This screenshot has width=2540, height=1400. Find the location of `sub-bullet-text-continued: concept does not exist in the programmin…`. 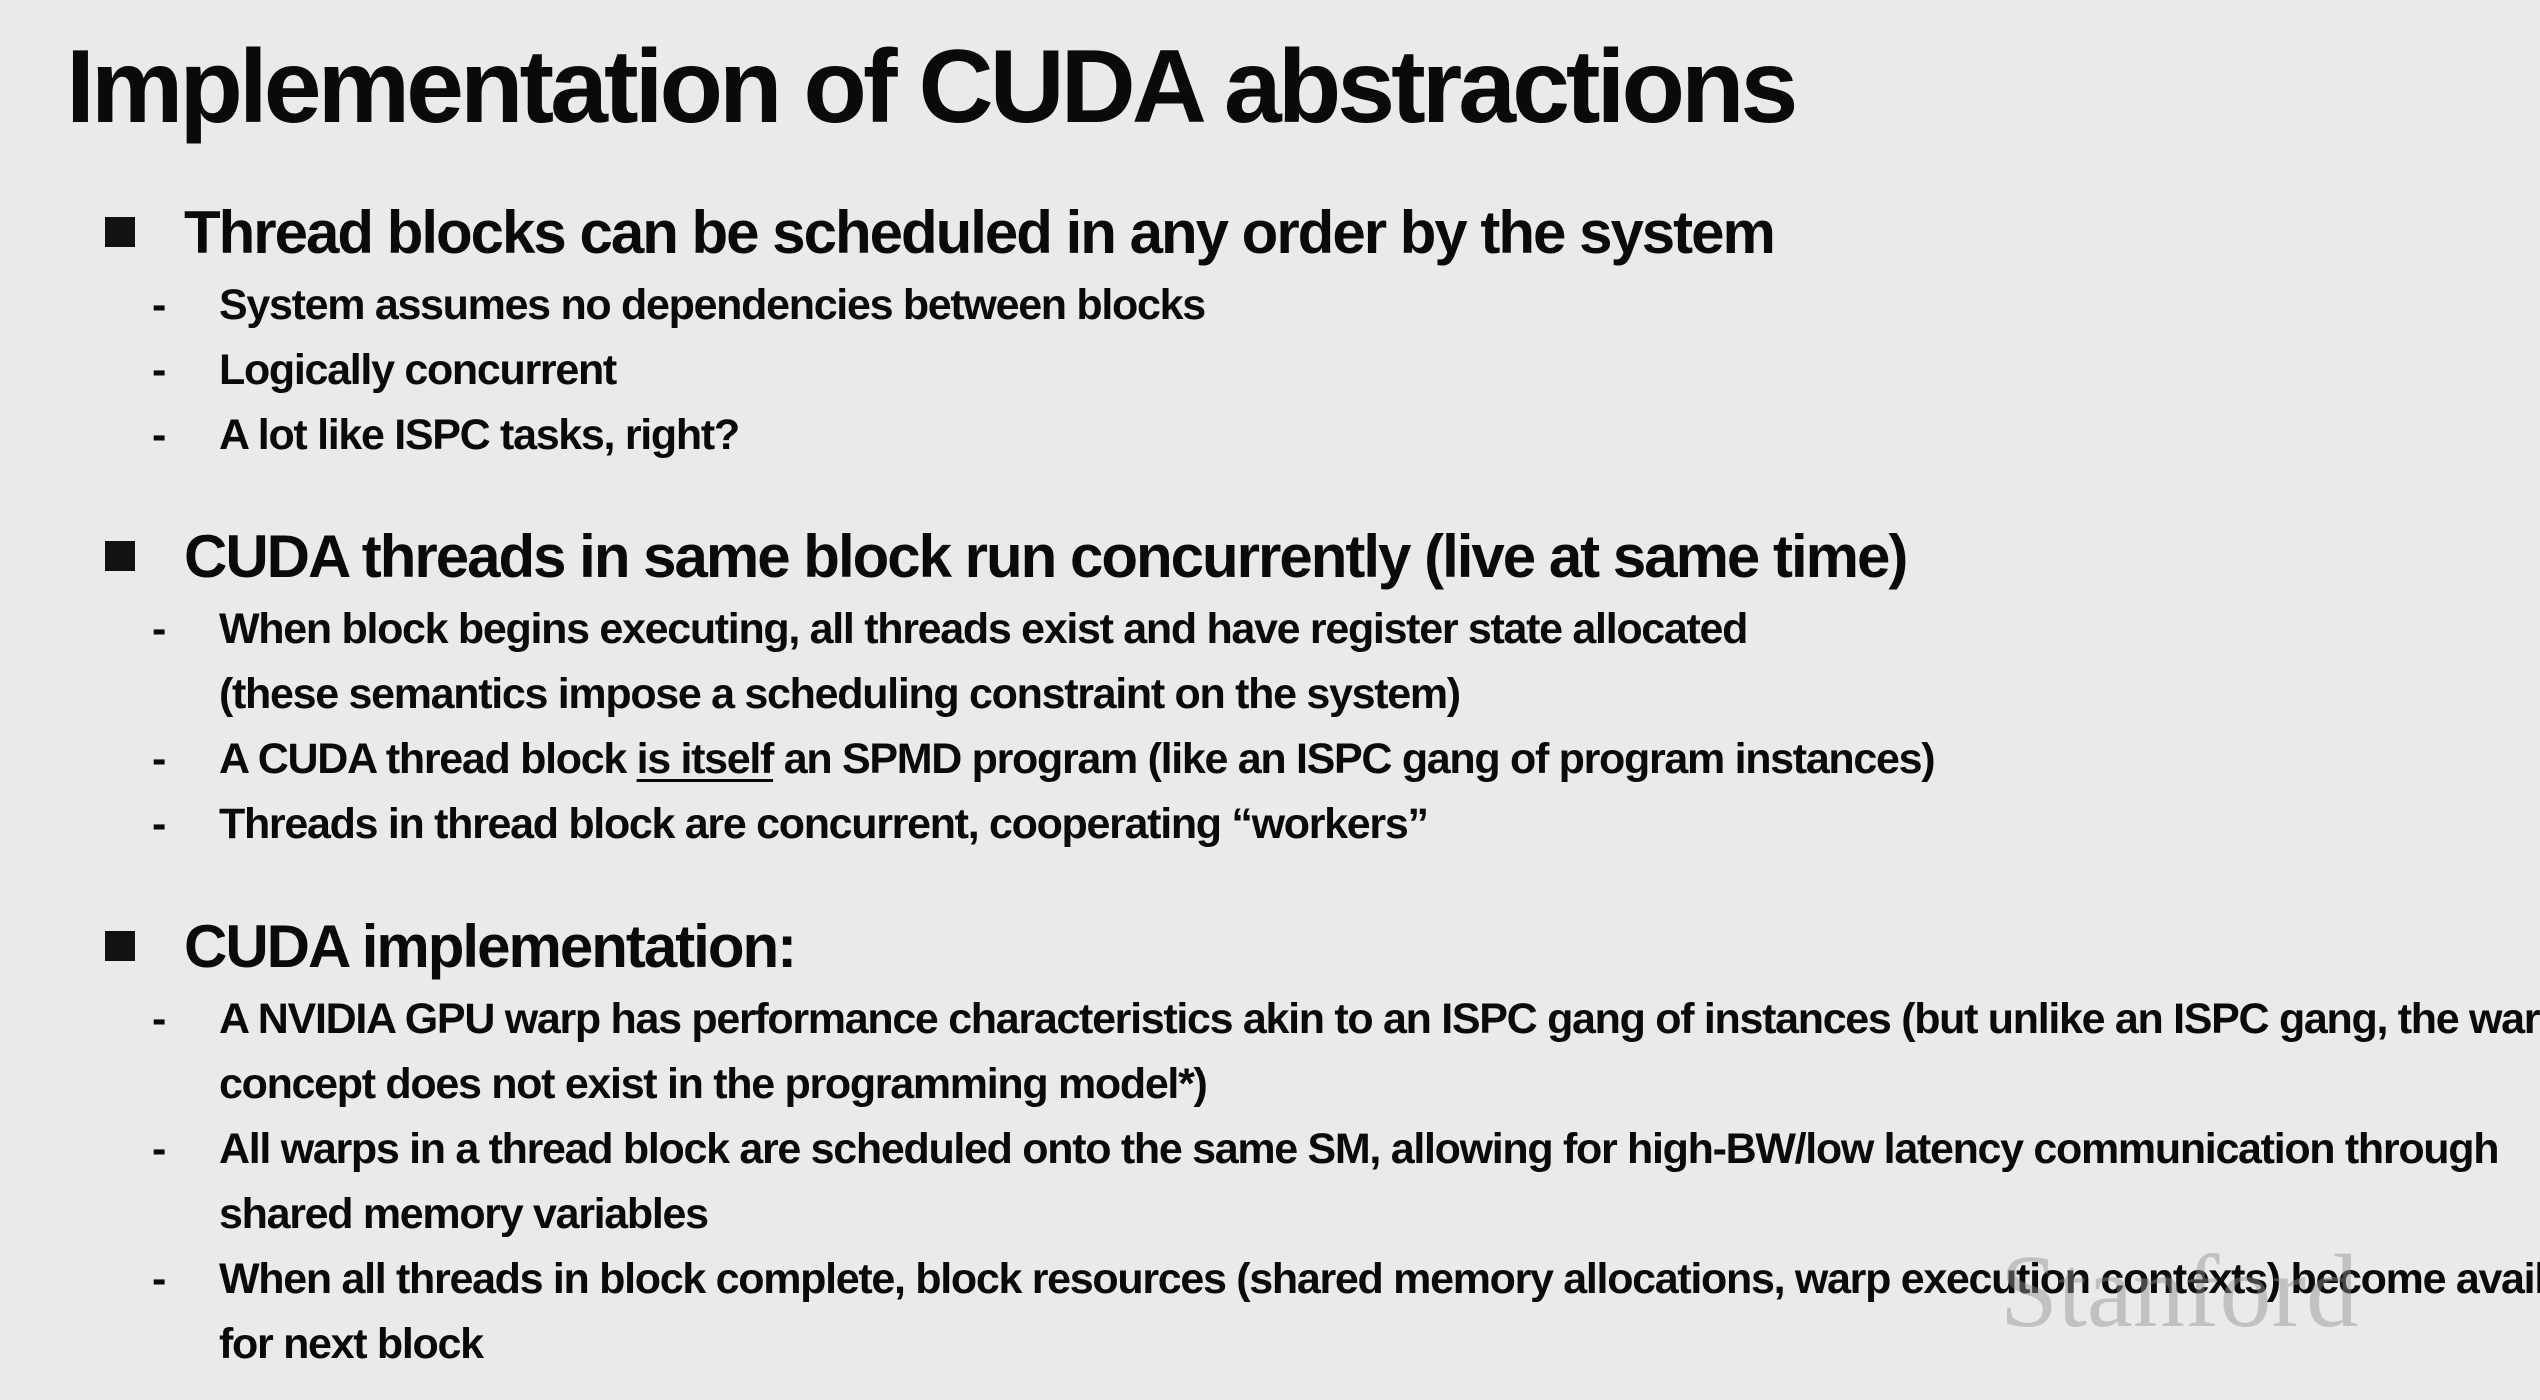

sub-bullet-text-continued: concept does not exist in the programmin… is located at coordinates (713, 1084).